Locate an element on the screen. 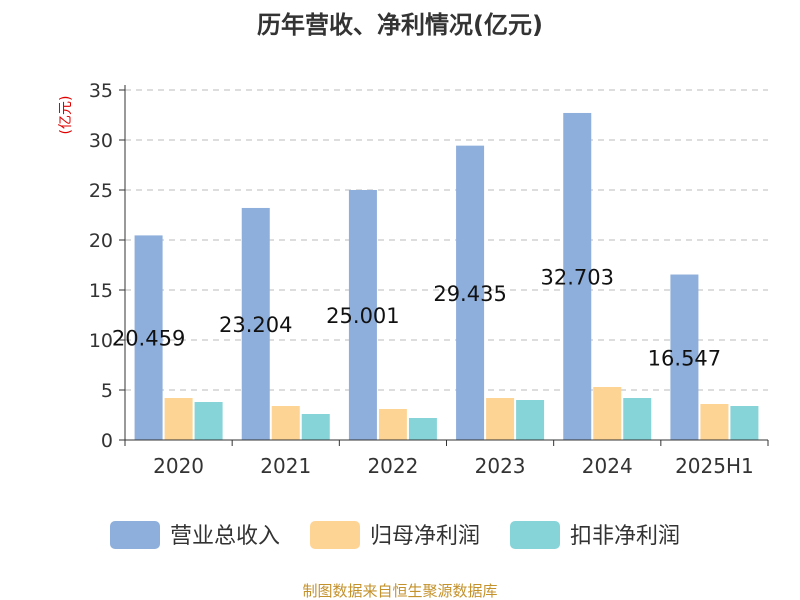  y-tick-label: 0 is located at coordinates (107, 441).